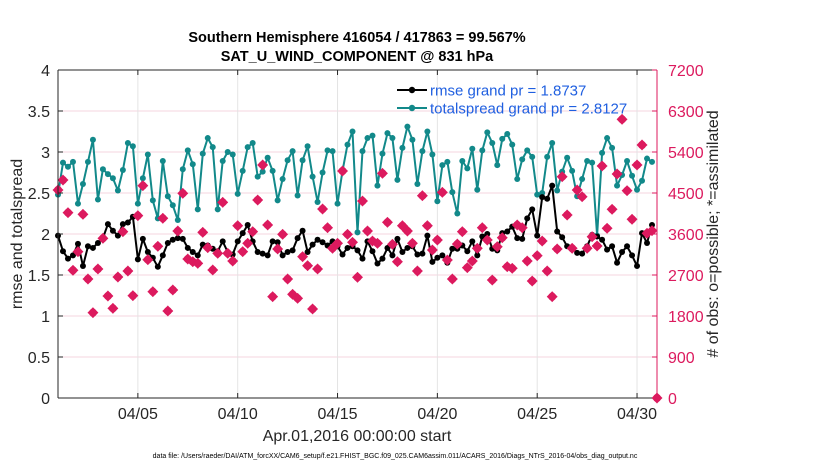 The image size is (830, 470). I want to click on y-right-tick-label: 5400, so click(686, 153).